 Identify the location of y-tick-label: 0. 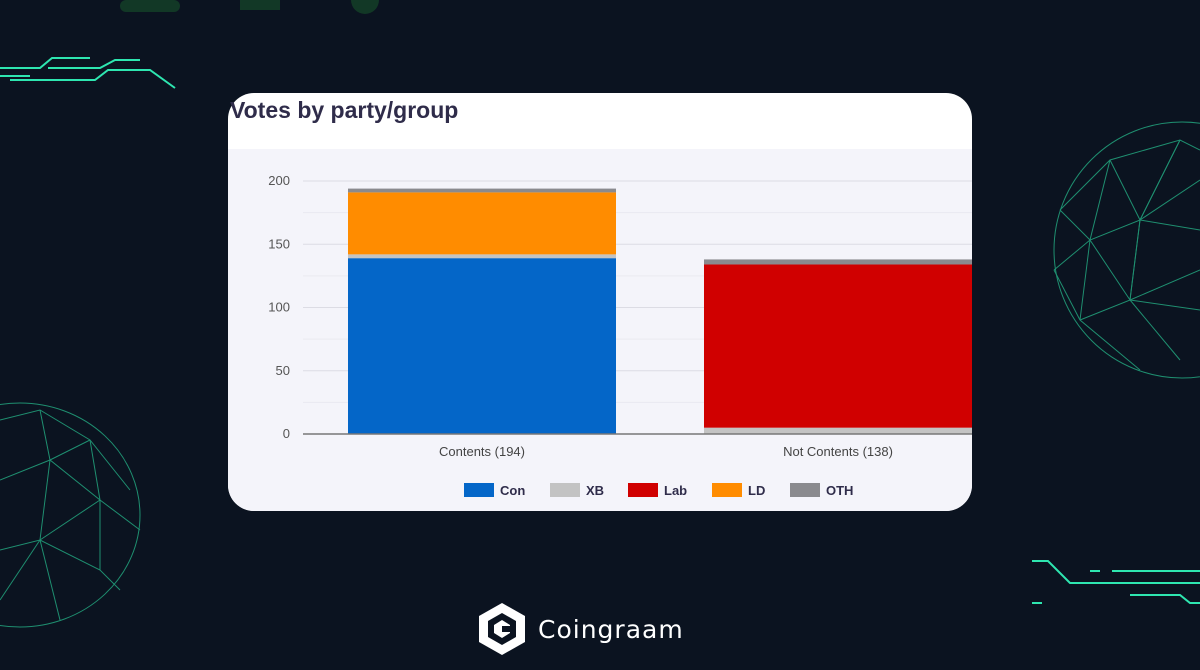
(286, 433).